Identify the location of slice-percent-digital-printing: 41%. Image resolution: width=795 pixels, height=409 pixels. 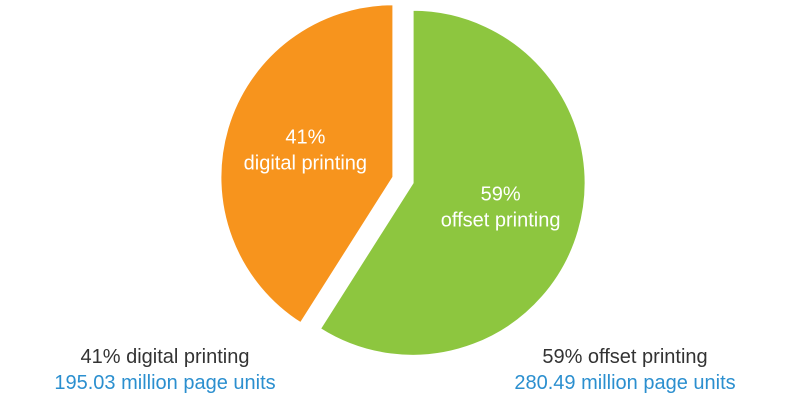
(305, 138).